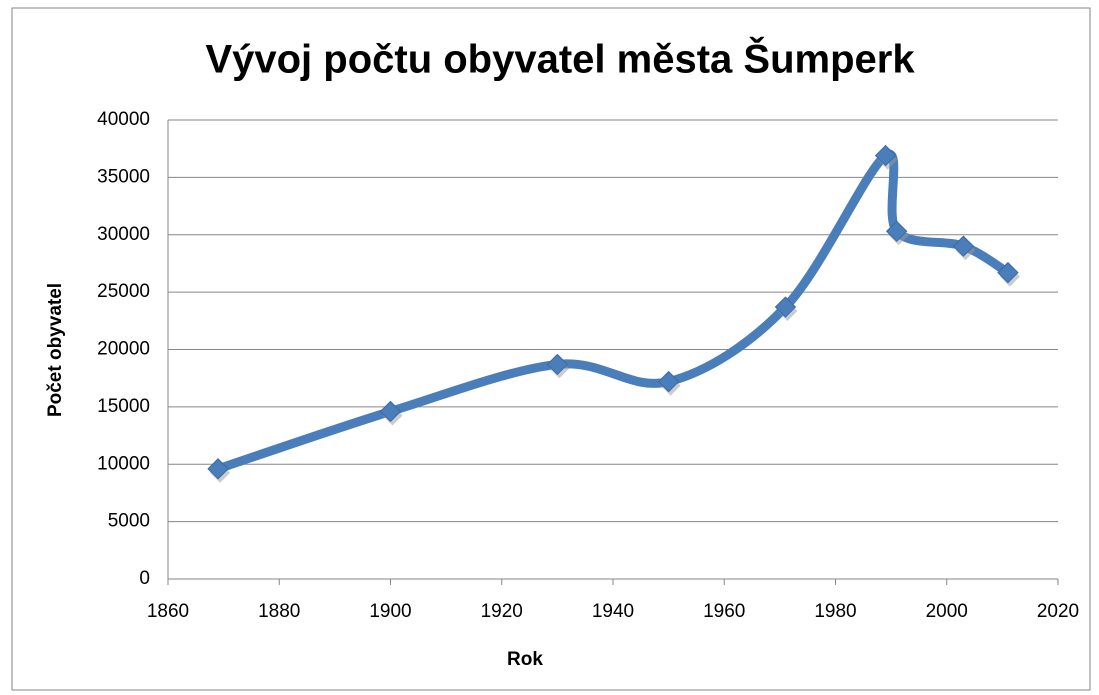 This screenshot has width=1099, height=695. I want to click on x-tick-label: 1980, so click(835, 611).